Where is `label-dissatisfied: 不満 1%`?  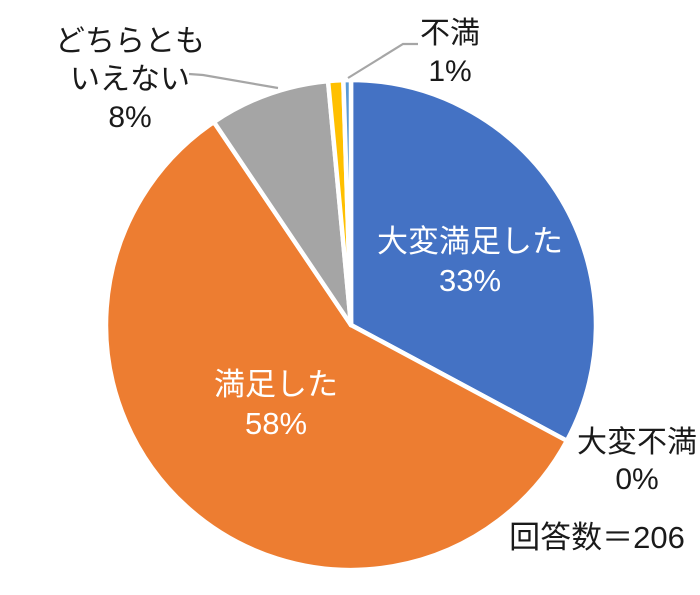
label-dissatisfied: 不満 1% is located at coordinates (450, 52).